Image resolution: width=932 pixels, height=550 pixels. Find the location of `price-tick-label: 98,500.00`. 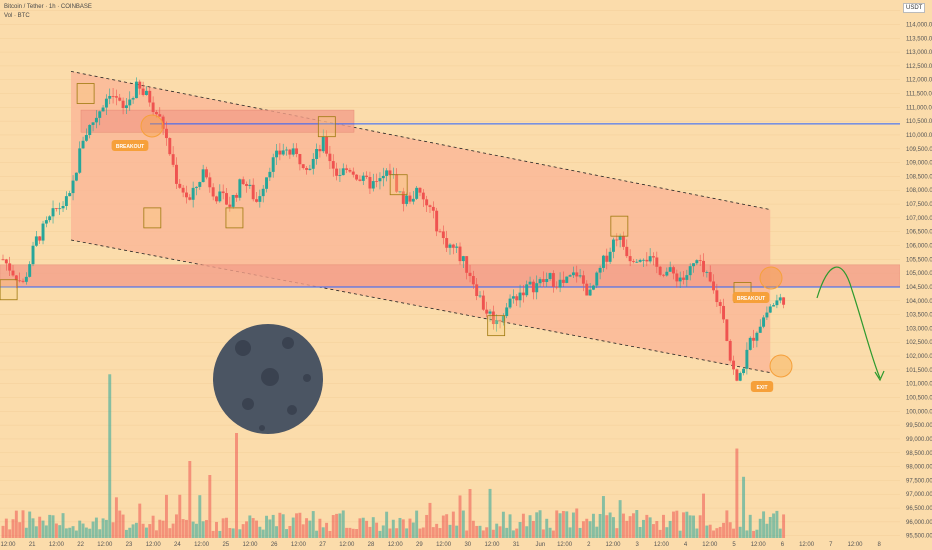

price-tick-label: 98,500.00 is located at coordinates (919, 454).